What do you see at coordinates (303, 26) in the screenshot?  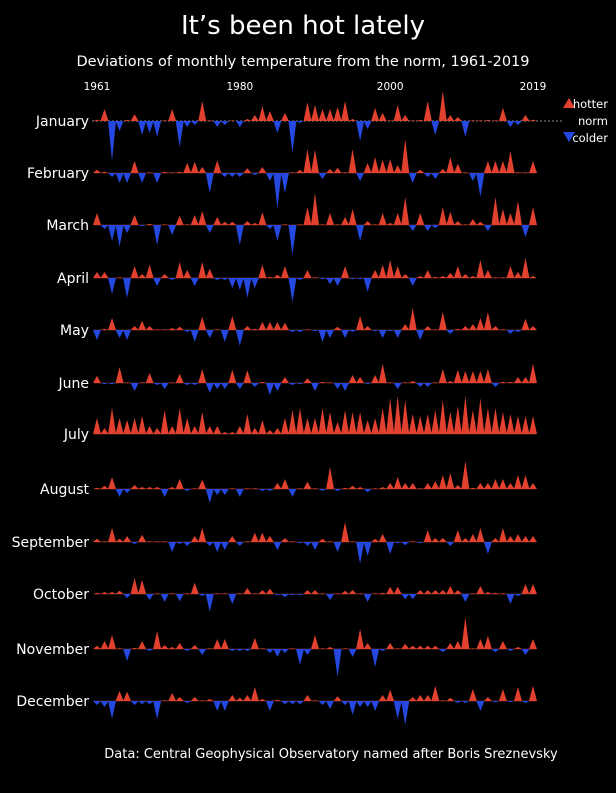 I see `chart-title: It’s been hot lately` at bounding box center [303, 26].